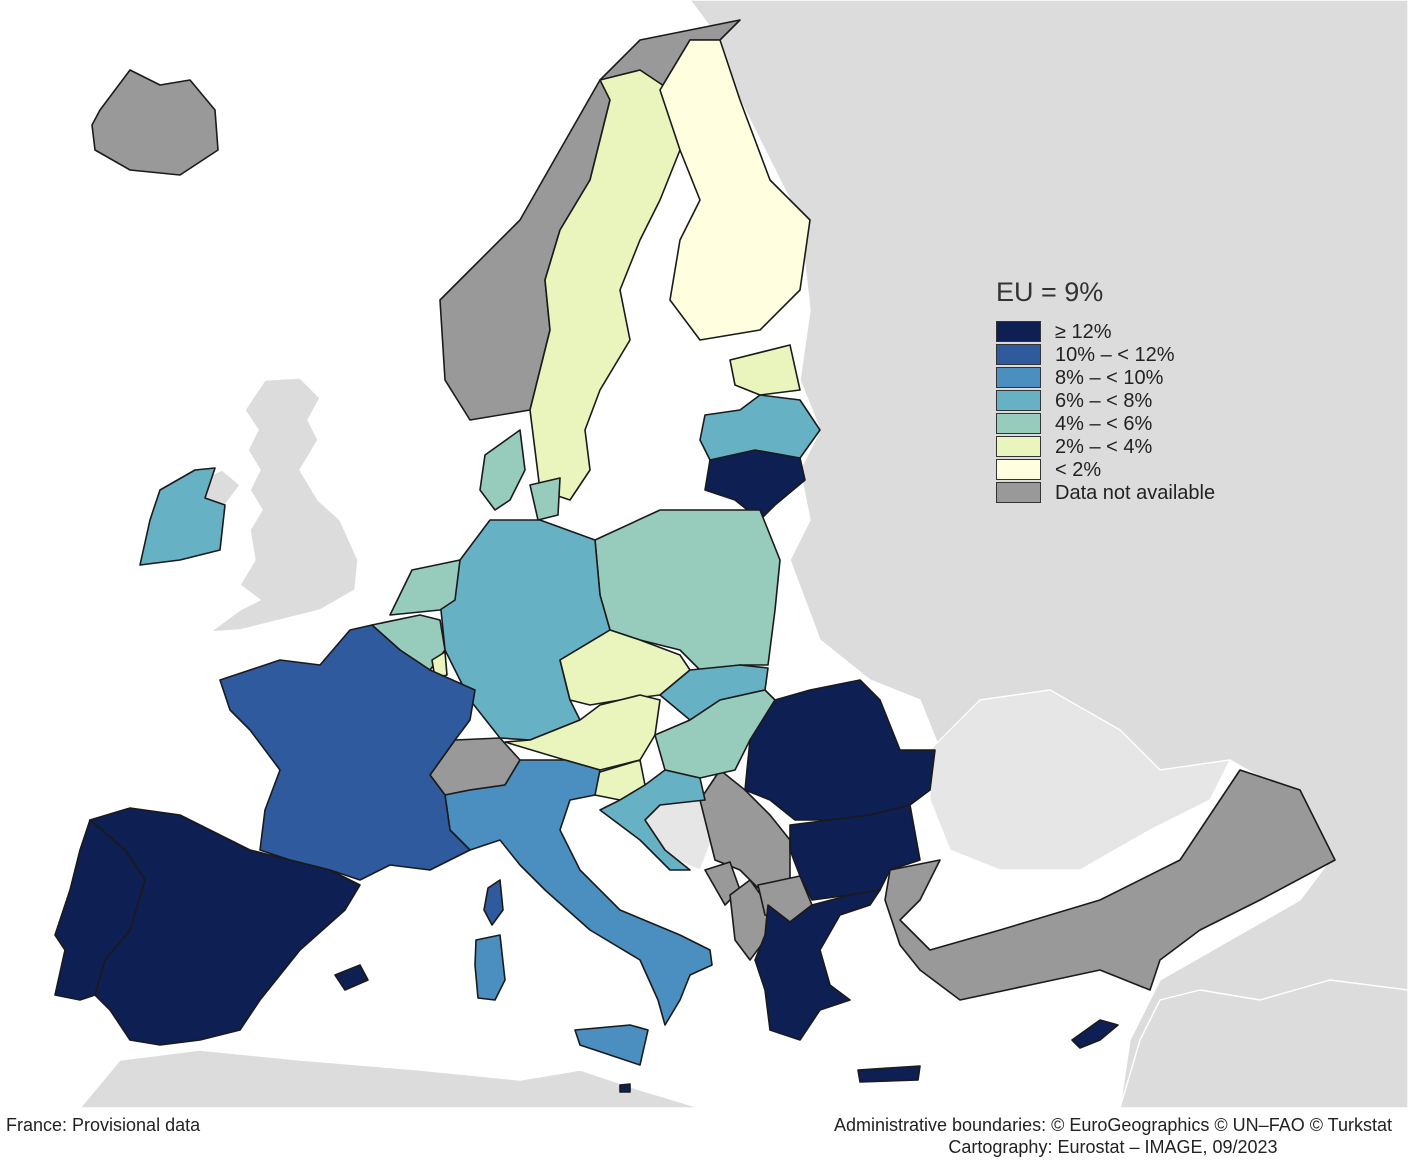 The image size is (1408, 1172). I want to click on land-ukraine-light, so click(1080, 780).